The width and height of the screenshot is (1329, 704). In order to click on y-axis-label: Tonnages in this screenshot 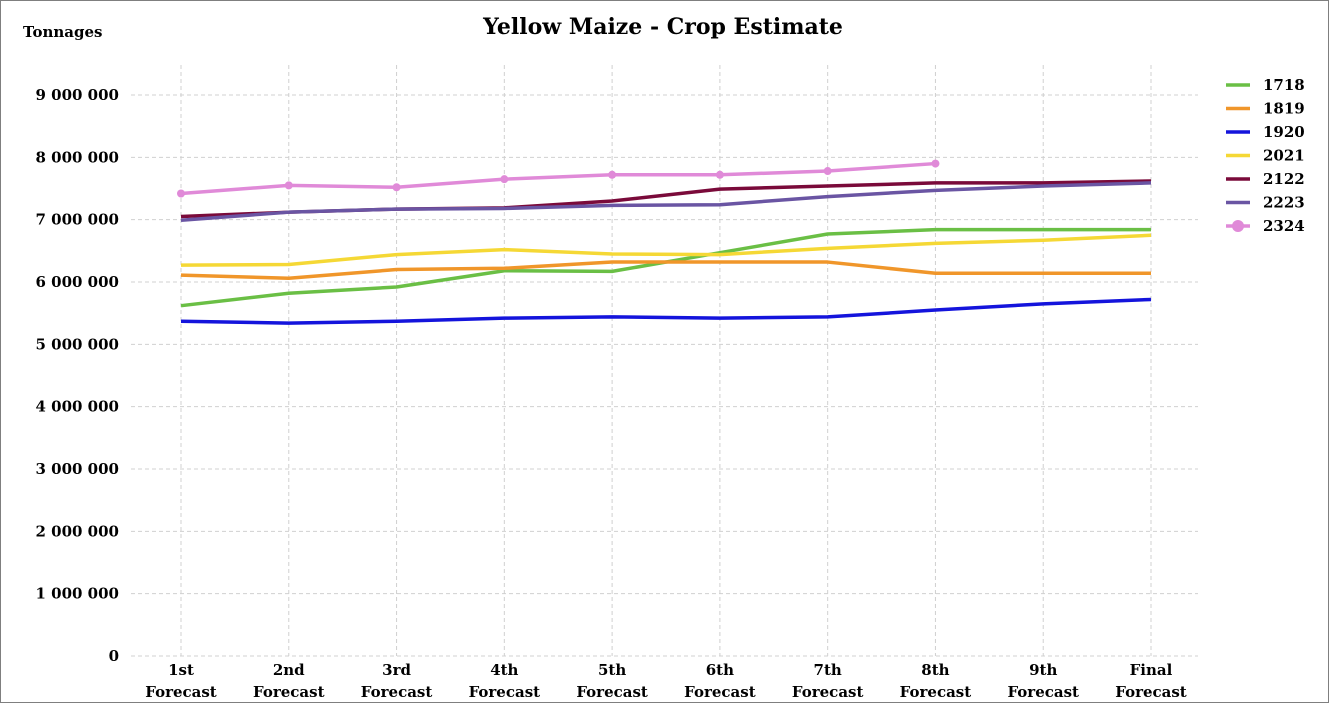, I will do `click(62, 32)`.